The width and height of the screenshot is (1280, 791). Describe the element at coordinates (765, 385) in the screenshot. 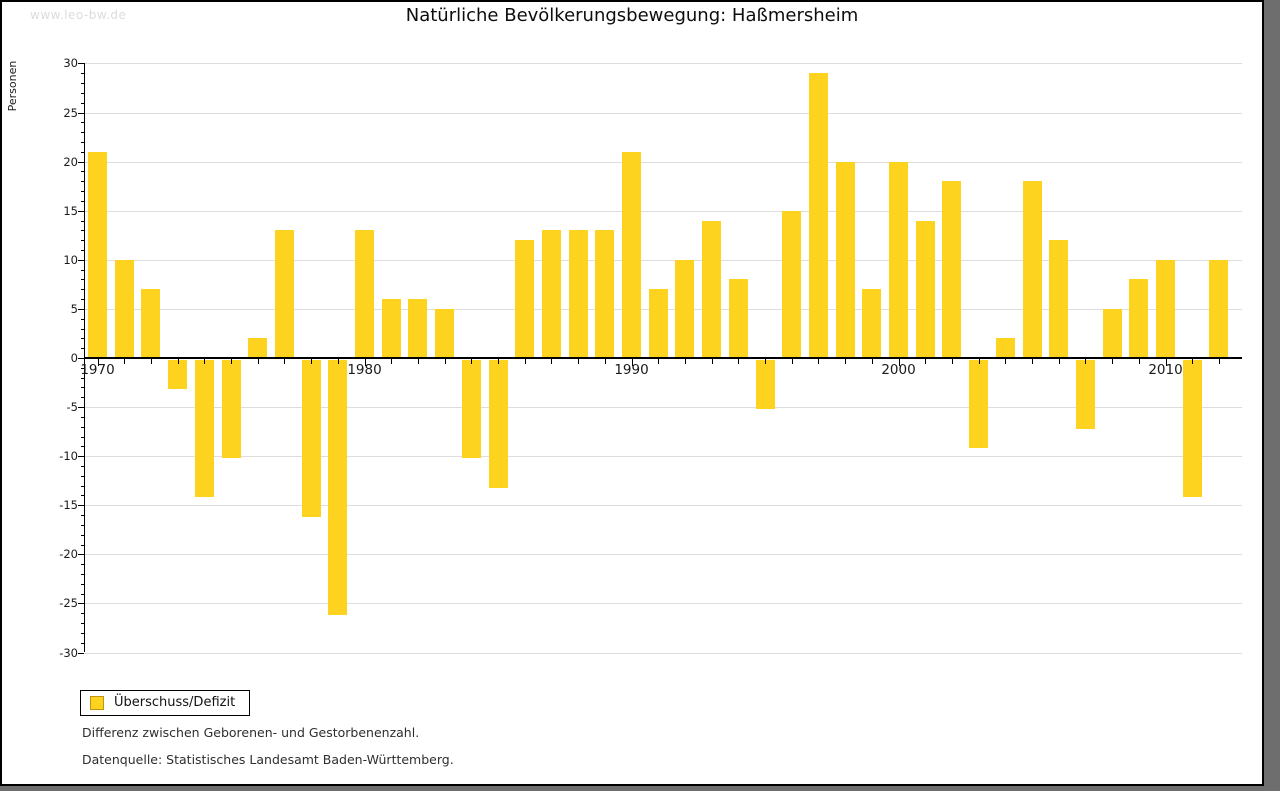

I see `bar-1995` at that location.